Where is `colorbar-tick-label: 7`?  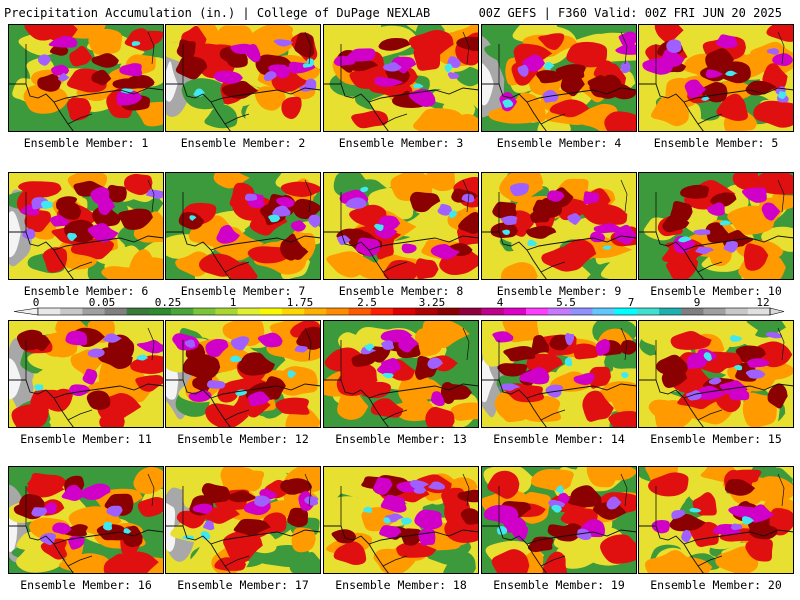 colorbar-tick-label: 7 is located at coordinates (631, 303).